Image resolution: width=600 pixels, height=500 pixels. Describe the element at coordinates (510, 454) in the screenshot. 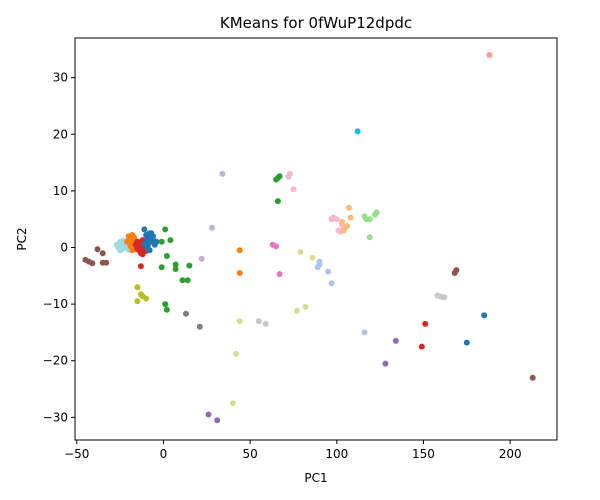

I see `x-tick-label: 200` at that location.